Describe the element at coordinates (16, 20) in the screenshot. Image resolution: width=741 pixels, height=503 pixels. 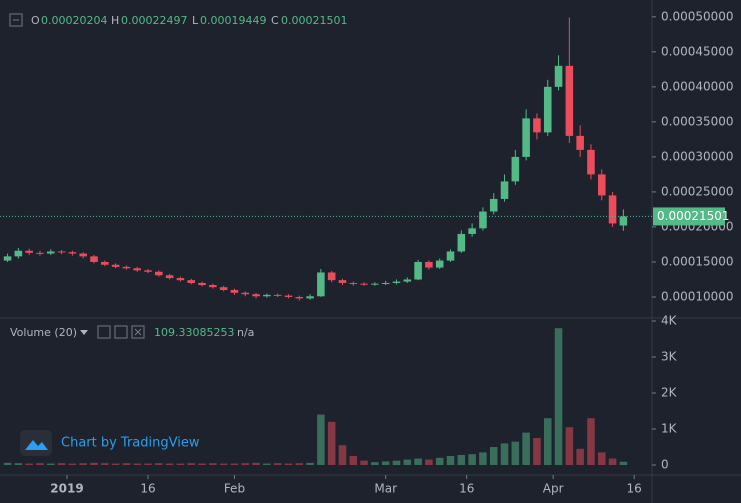
I see `collapse-button` at that location.